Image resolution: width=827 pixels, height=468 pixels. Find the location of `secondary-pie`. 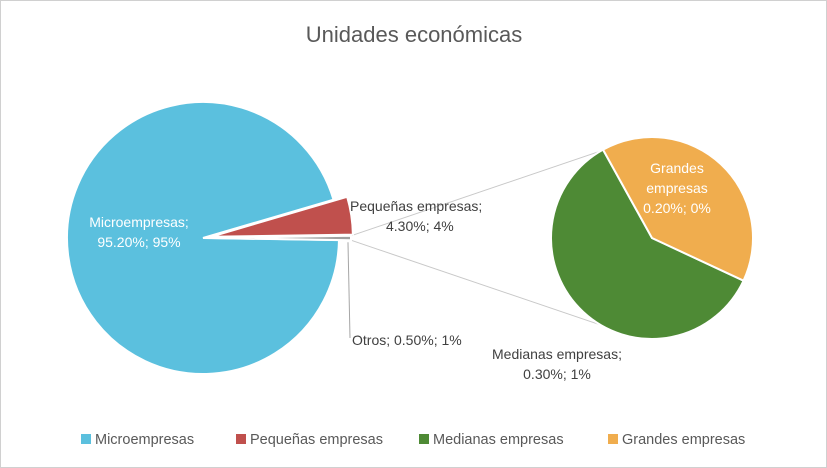

secondary-pie is located at coordinates (652, 238).